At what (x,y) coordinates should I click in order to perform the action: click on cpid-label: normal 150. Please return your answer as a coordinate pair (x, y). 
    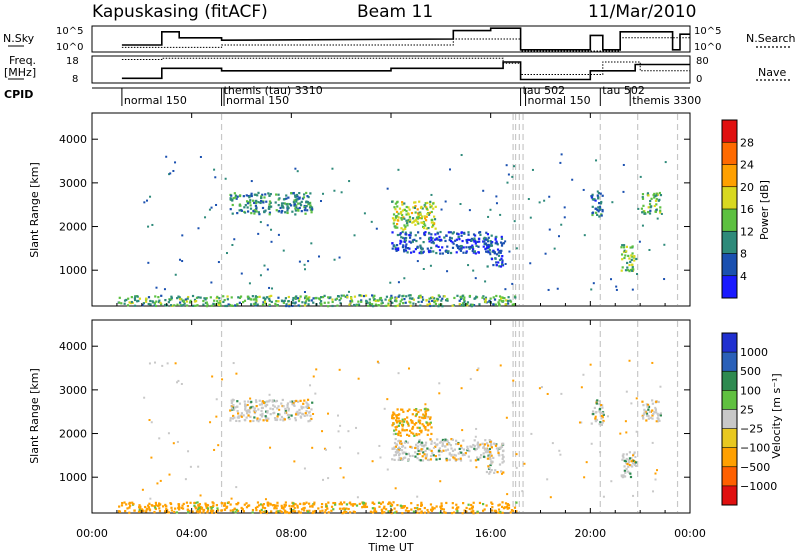
    Looking at the image, I should click on (559, 100).